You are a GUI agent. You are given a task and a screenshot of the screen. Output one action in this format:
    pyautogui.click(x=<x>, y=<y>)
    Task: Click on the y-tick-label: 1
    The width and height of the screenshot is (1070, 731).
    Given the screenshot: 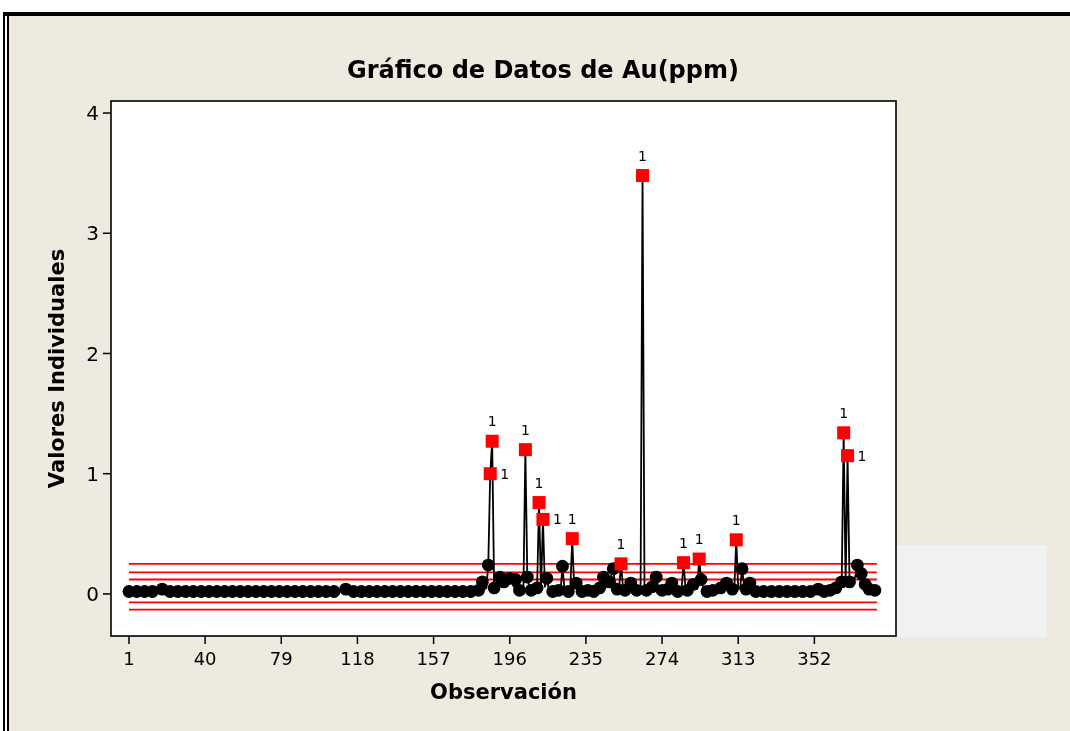 What is the action you would take?
    pyautogui.click(x=92, y=473)
    